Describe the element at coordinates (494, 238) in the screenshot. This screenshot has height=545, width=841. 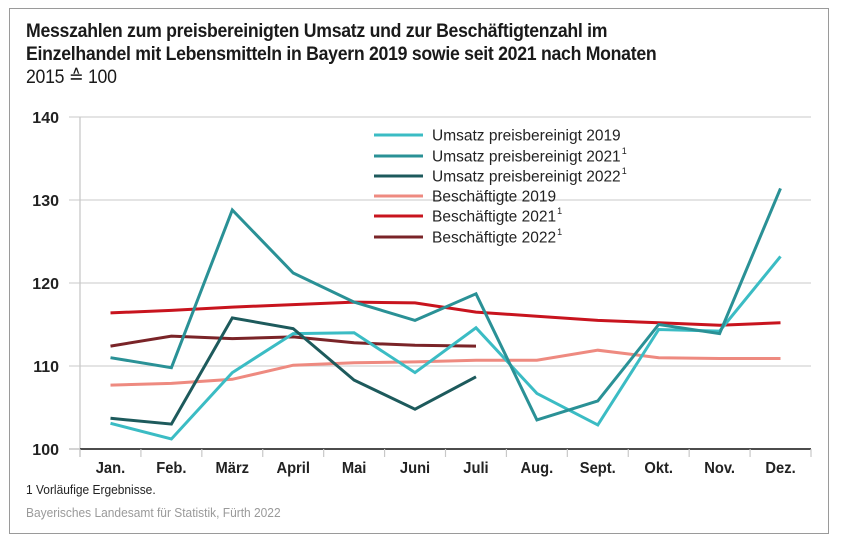
I see `legend-label: Beschäftigte 2022` at that location.